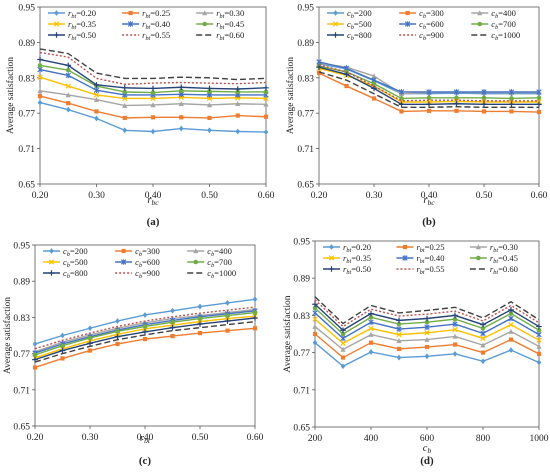  What do you see at coordinates (503, 25) in the screenshot?
I see `legend-label: cb=700` at bounding box center [503, 25].